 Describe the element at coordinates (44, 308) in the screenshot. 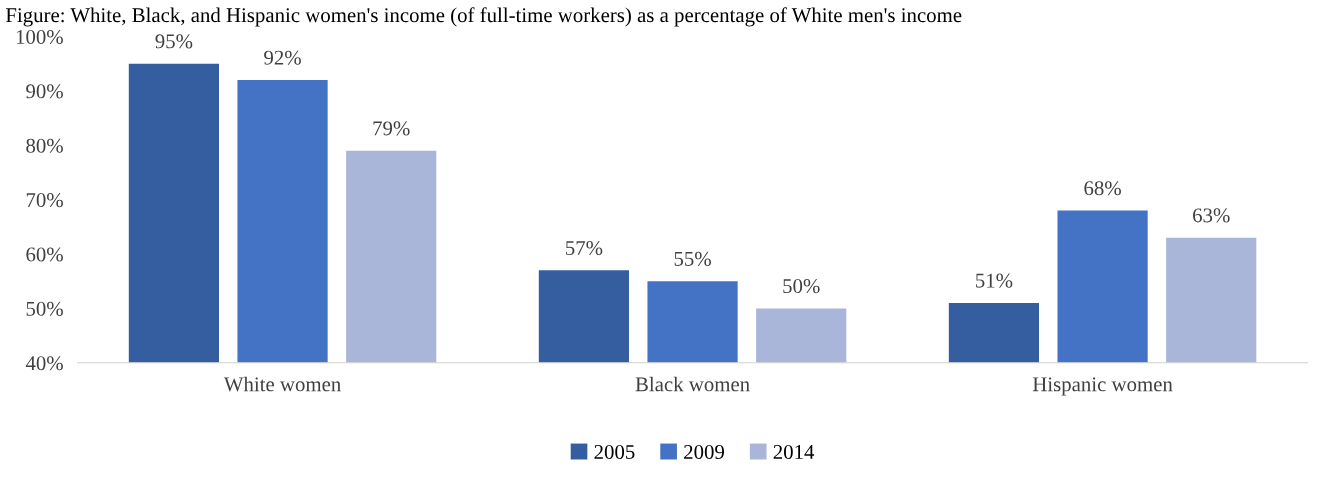

I see `y-tick-label: 50%` at that location.